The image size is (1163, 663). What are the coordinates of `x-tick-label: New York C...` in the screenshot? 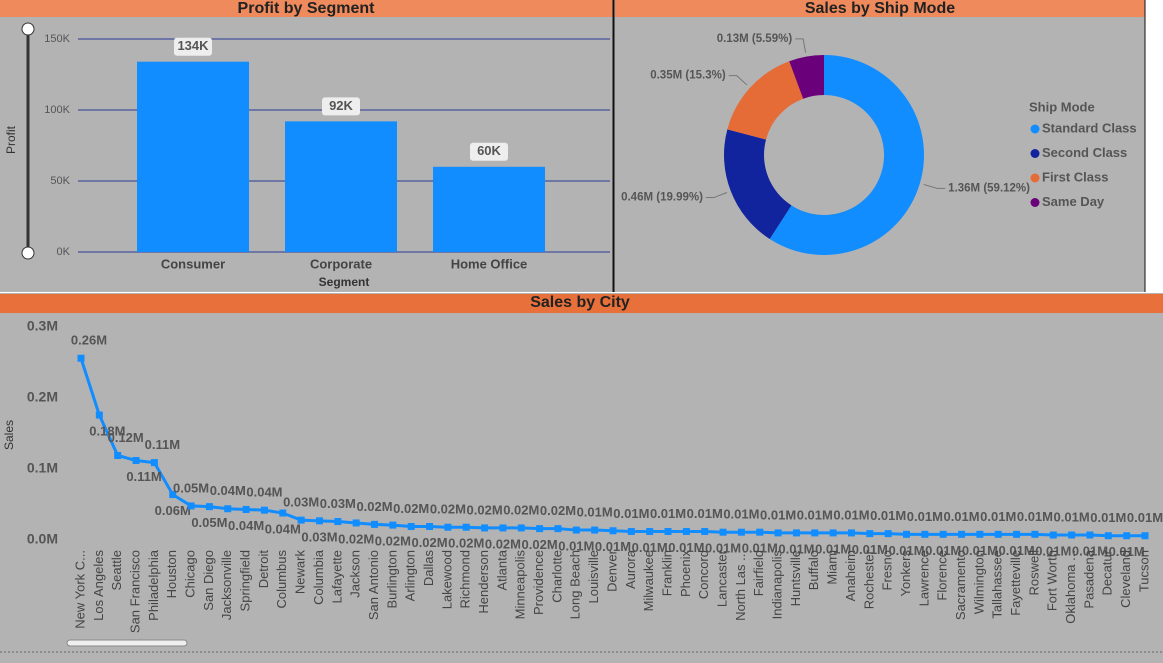 It's located at (79, 589).